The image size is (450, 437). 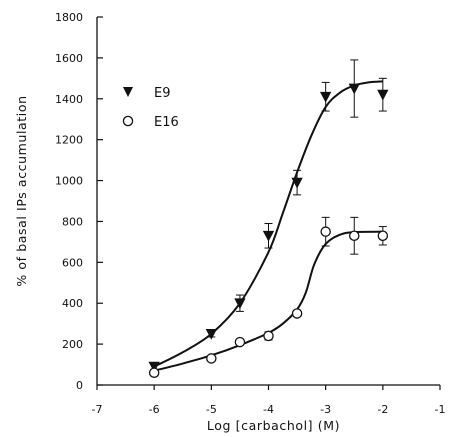 What do you see at coordinates (72, 344) in the screenshot?
I see `y-tick-label: 200` at bounding box center [72, 344].